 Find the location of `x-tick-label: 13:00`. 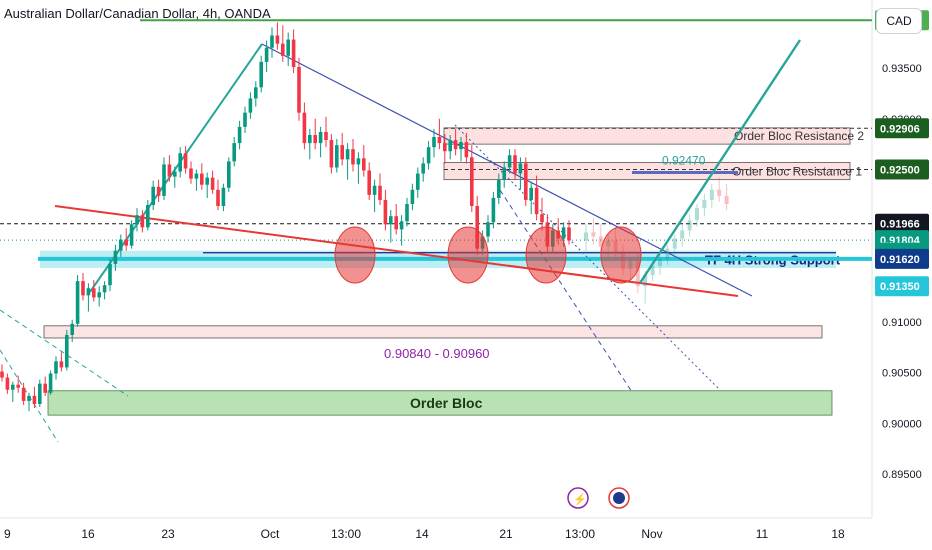

x-tick-label: 13:00 is located at coordinates (580, 534).